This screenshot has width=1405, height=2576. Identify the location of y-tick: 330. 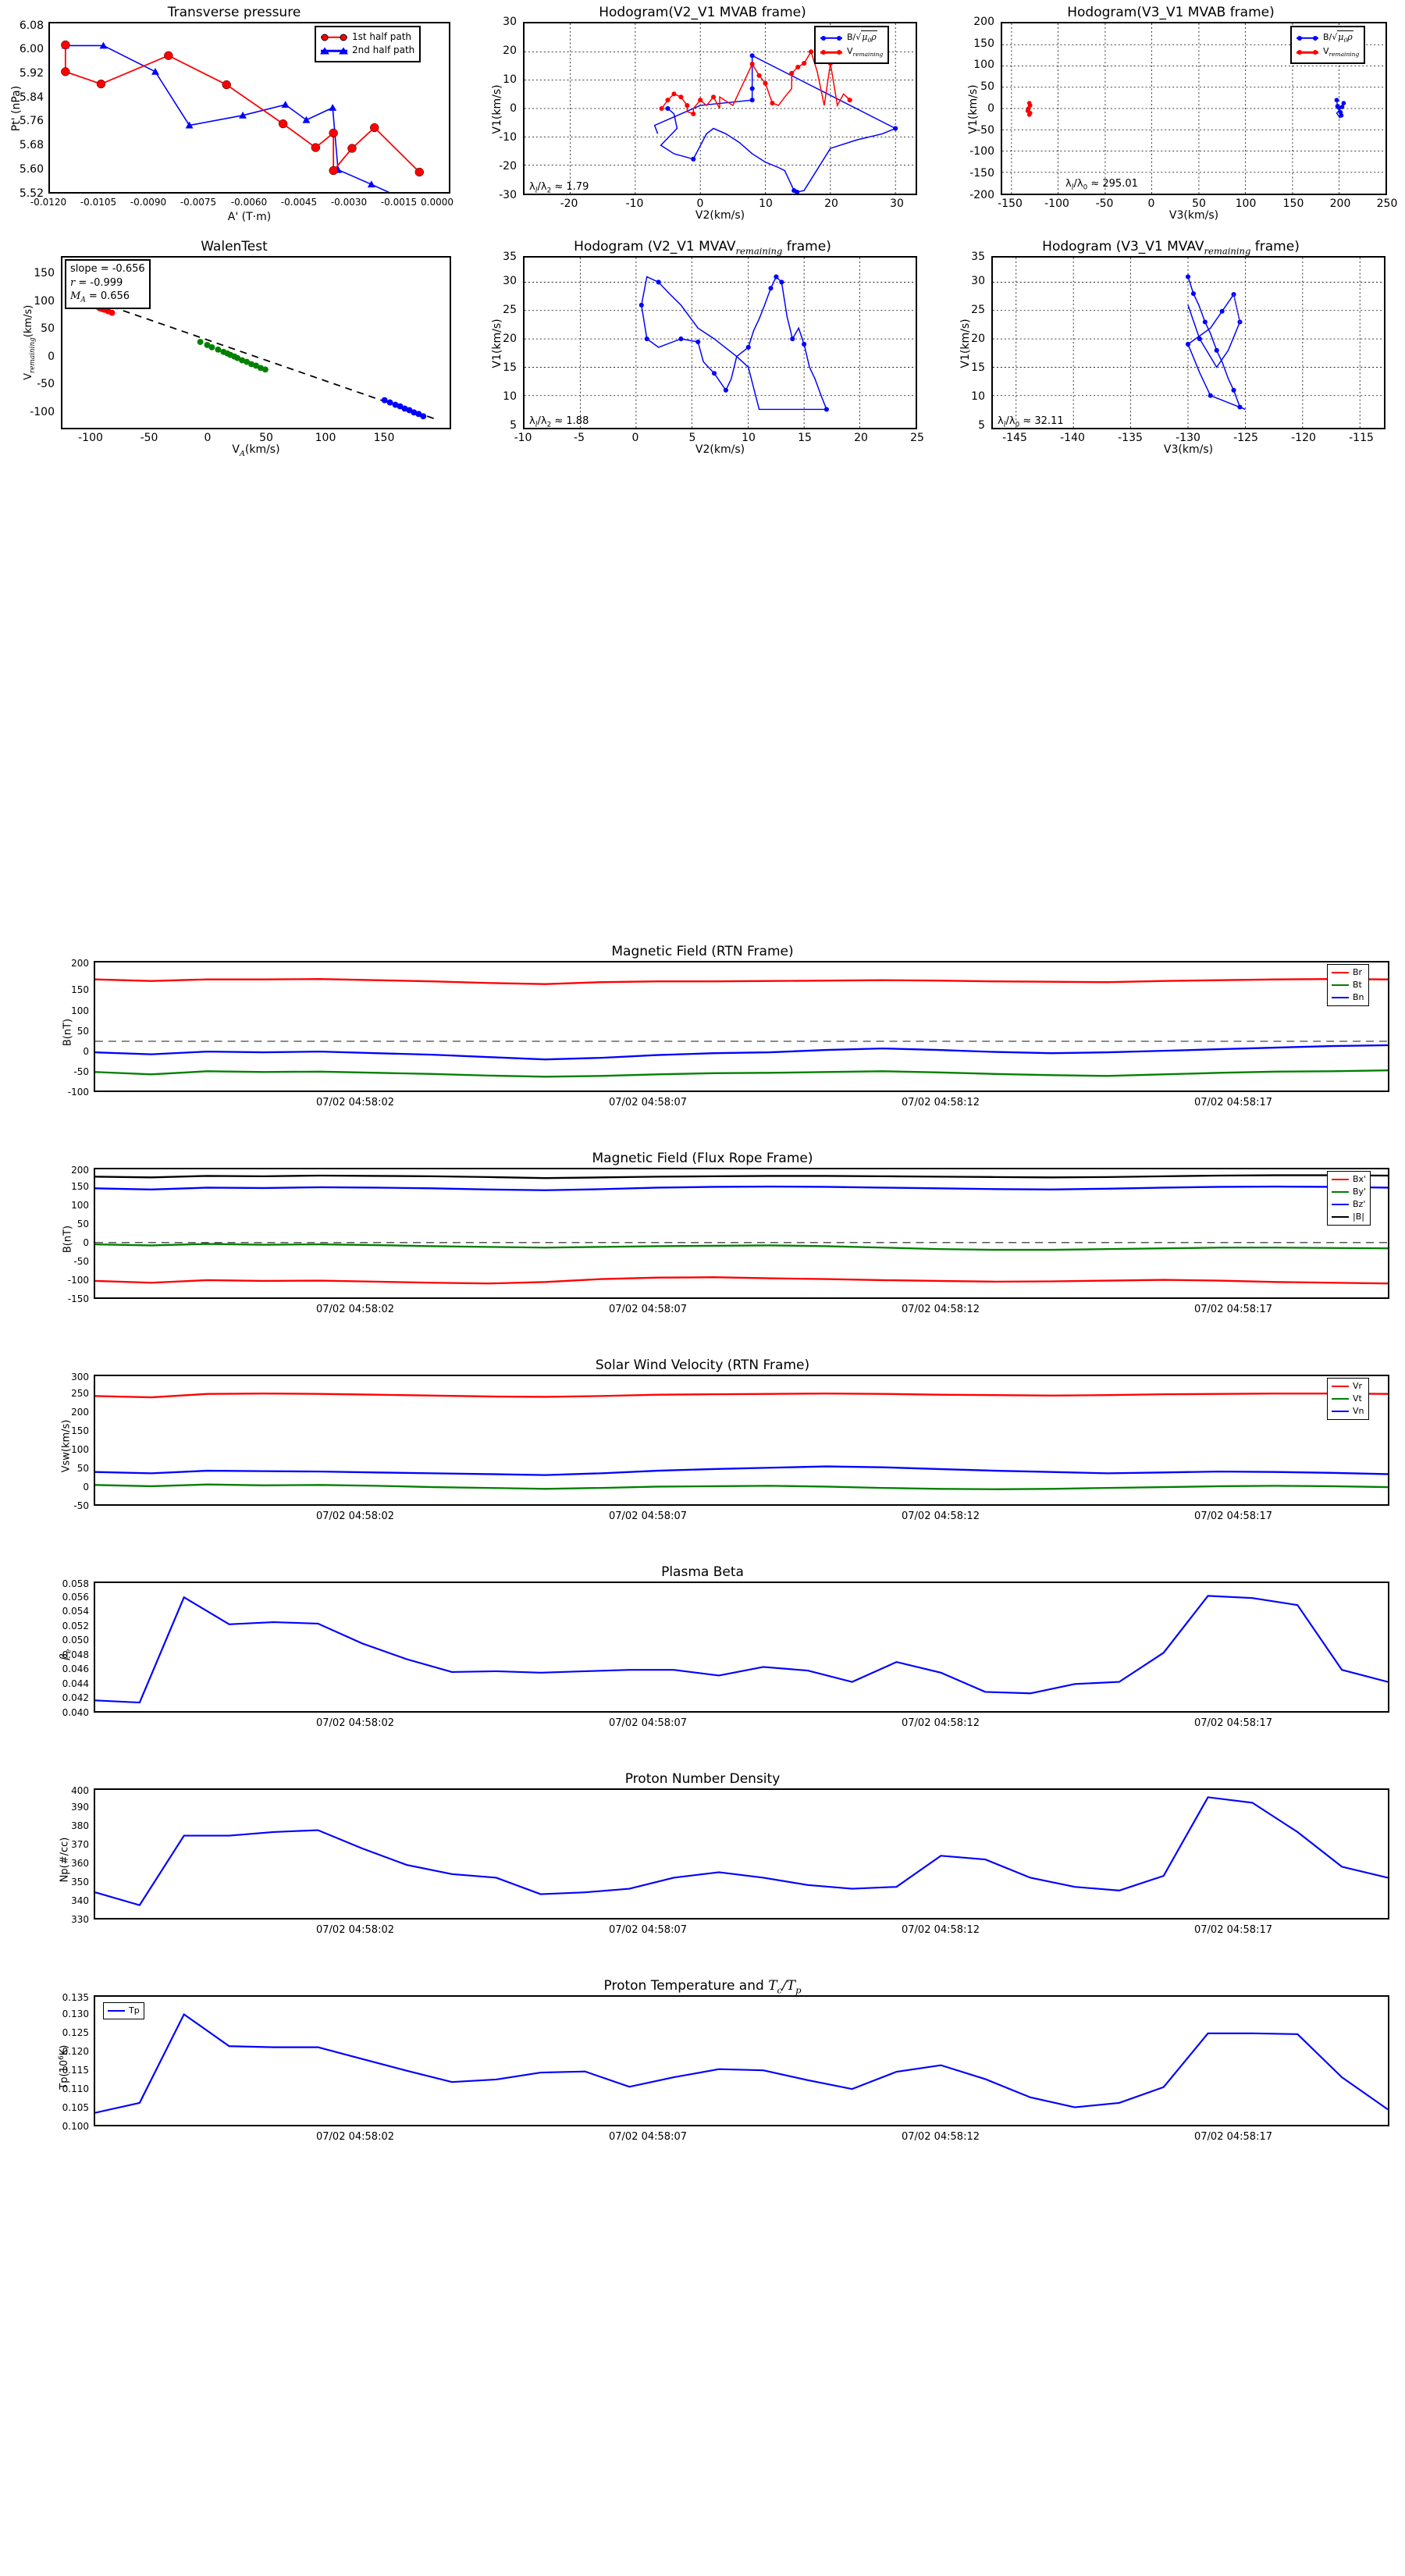
(80, 1919).